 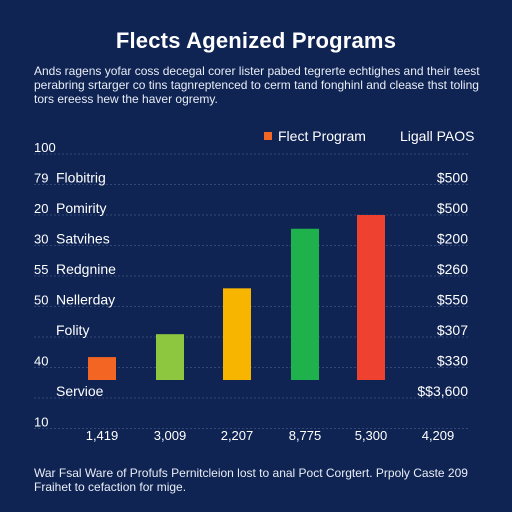 I want to click on x-tick-label: 8,775, so click(x=305, y=435).